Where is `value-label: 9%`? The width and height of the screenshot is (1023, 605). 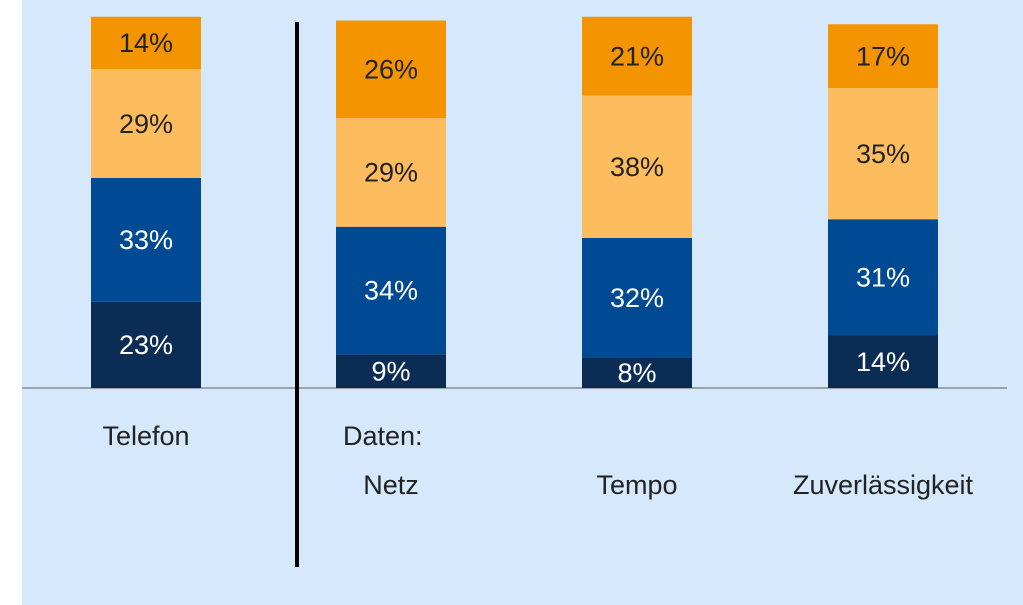
value-label: 9% is located at coordinates (390, 371).